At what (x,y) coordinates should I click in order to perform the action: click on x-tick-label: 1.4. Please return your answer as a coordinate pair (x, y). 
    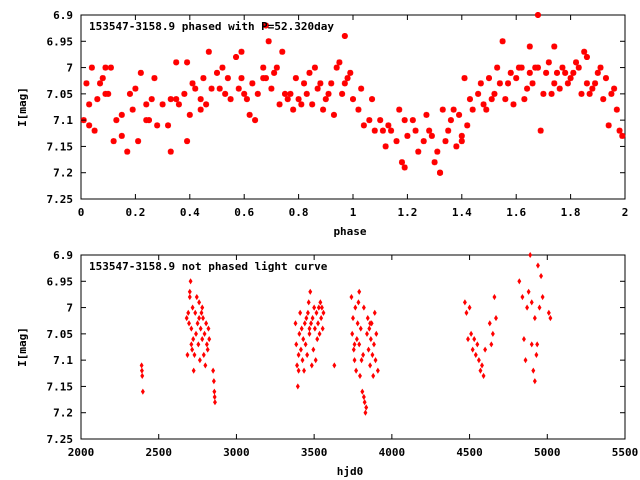
    Looking at the image, I should click on (462, 212).